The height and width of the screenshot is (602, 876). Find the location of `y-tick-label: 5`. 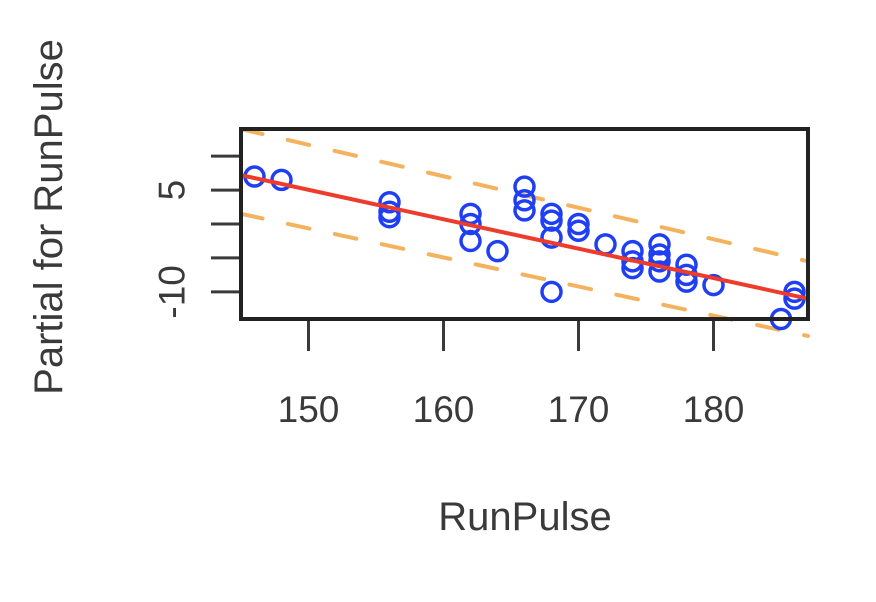

y-tick-label: 5 is located at coordinates (172, 190).